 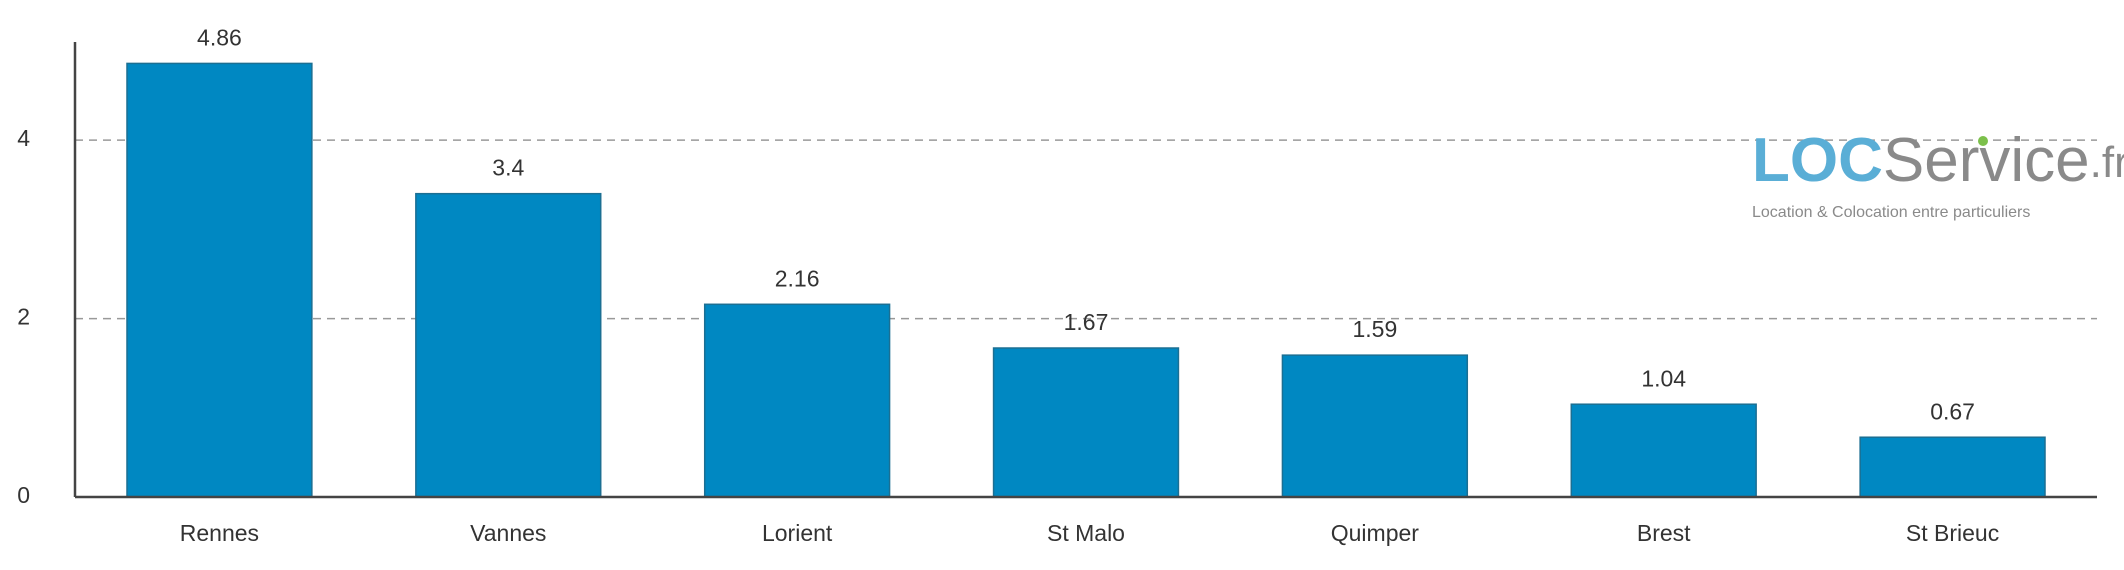 What do you see at coordinates (1664, 533) in the screenshot?
I see `x-tick-label: Brest` at bounding box center [1664, 533].